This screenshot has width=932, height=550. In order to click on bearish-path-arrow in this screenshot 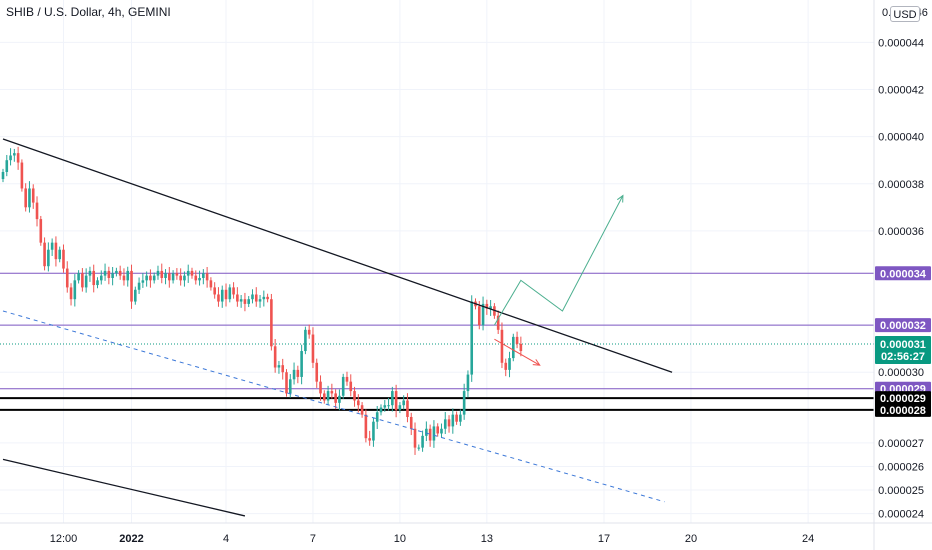, I will do `click(517, 352)`.